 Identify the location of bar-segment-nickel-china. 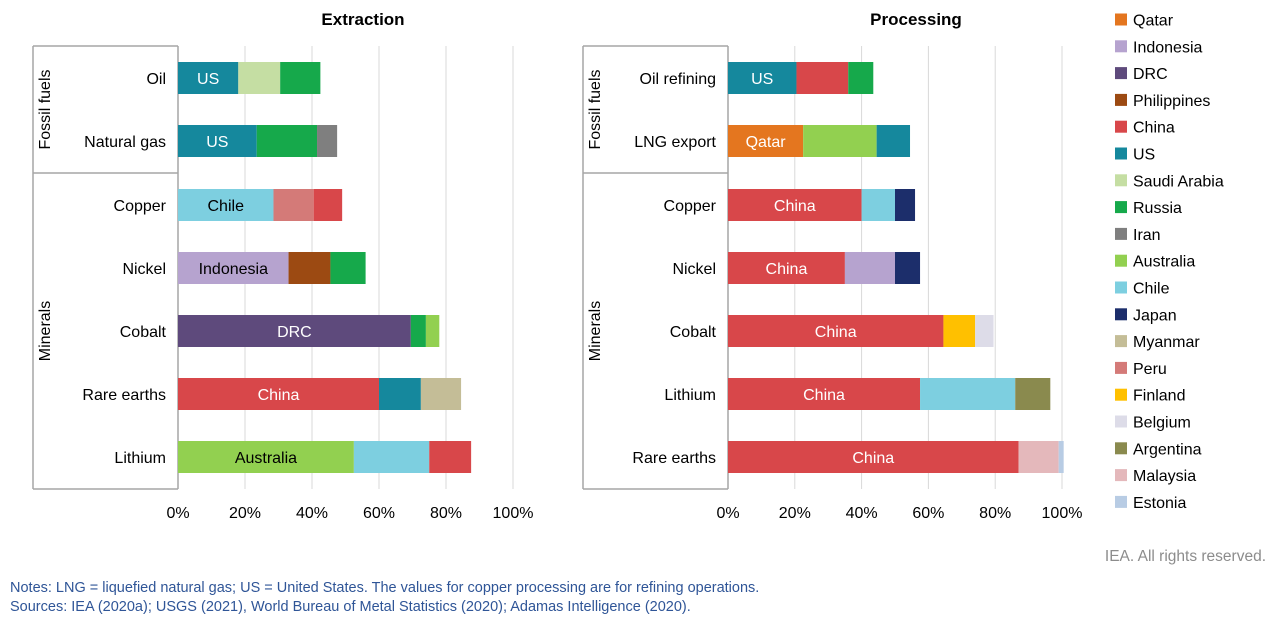
(786, 268).